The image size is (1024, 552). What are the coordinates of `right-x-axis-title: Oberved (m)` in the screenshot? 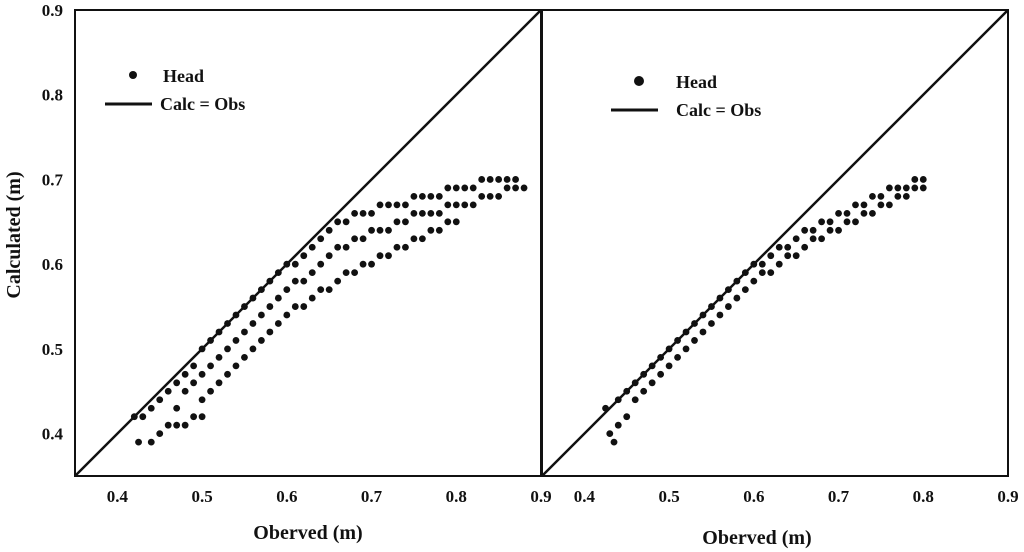 It's located at (756, 538).